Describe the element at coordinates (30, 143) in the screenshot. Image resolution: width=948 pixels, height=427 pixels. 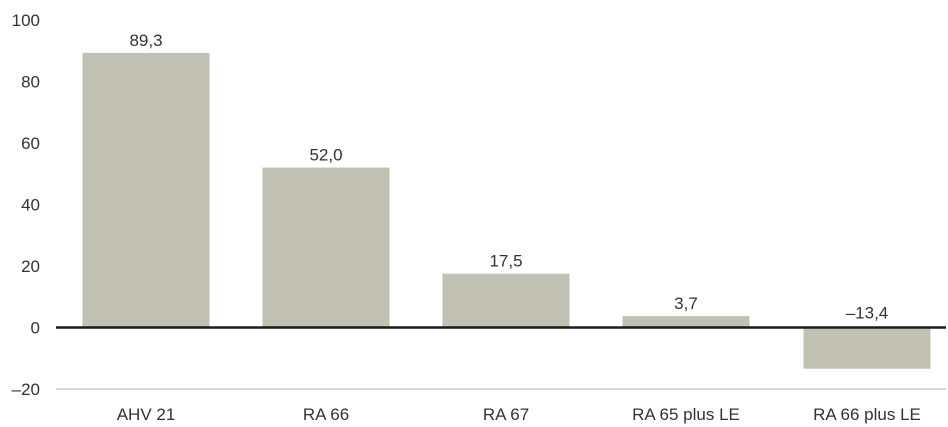
I see `y-tick-label: 60` at that location.